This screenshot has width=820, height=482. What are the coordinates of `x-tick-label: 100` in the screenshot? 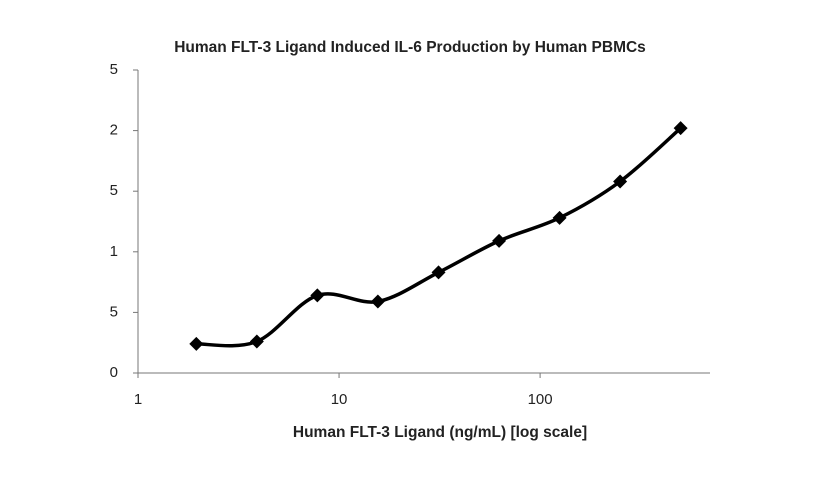 It's located at (540, 399).